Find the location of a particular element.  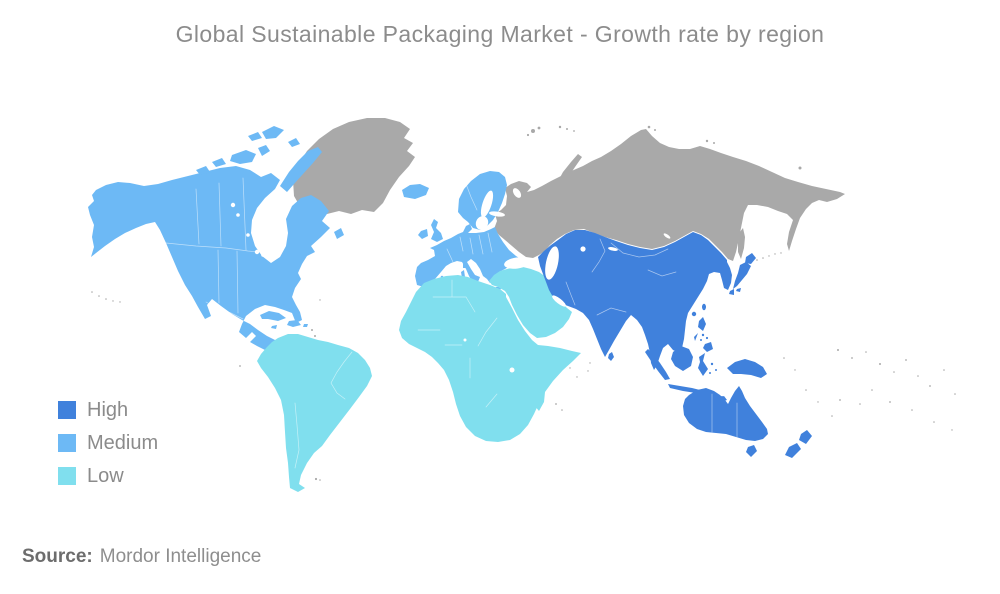

corsica-shape is located at coordinates (464, 265).